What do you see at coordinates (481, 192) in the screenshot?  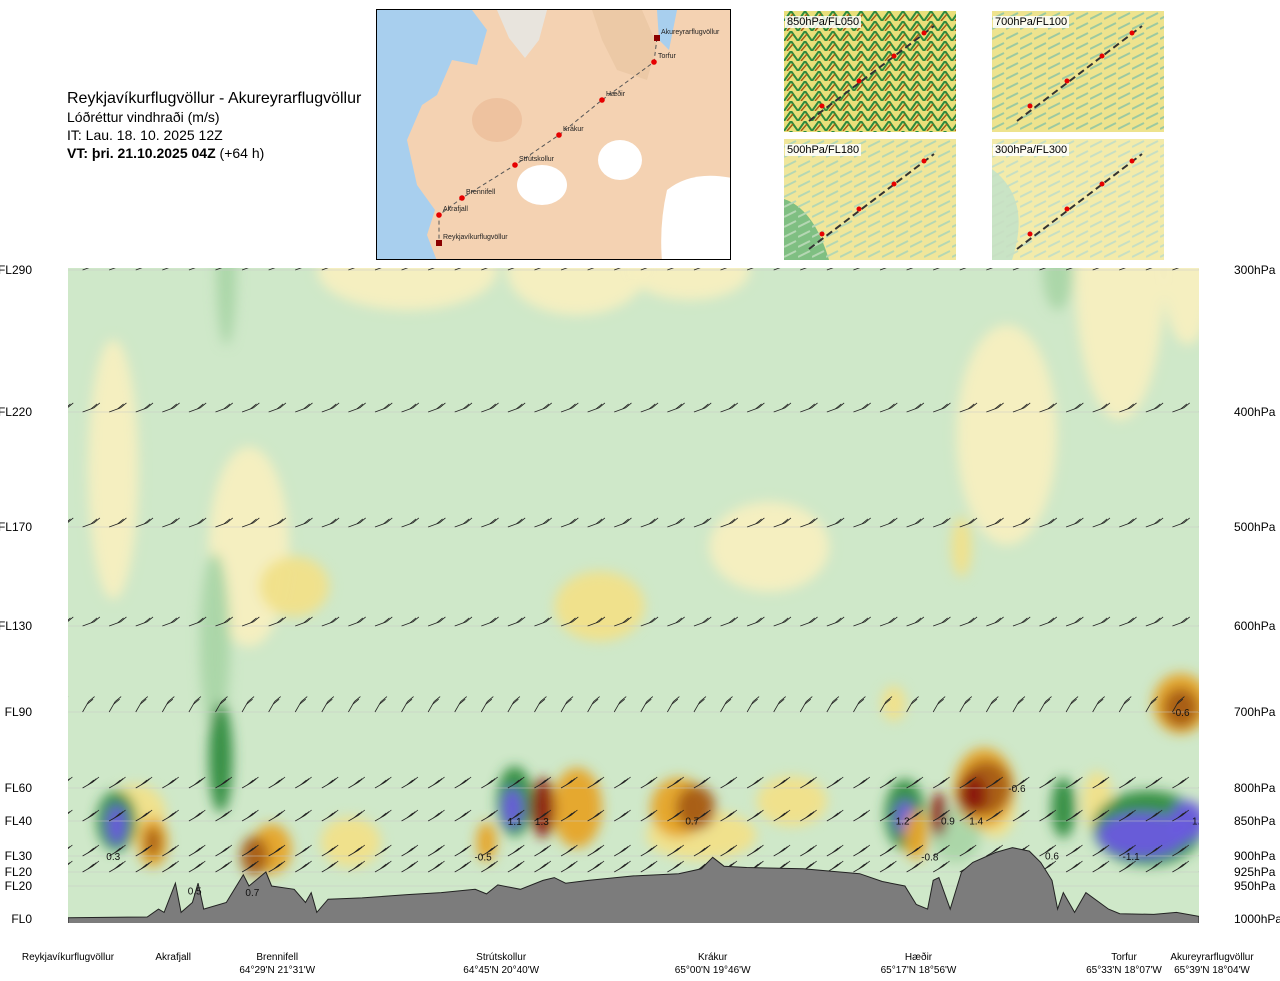 I see `map-place-label: Brennifell` at bounding box center [481, 192].